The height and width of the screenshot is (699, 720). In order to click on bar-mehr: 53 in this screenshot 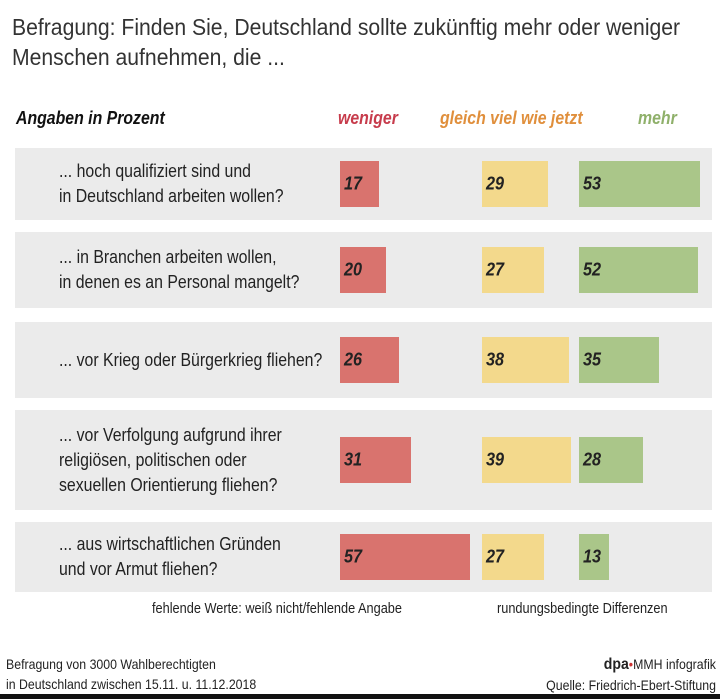, I will do `click(639, 184)`.